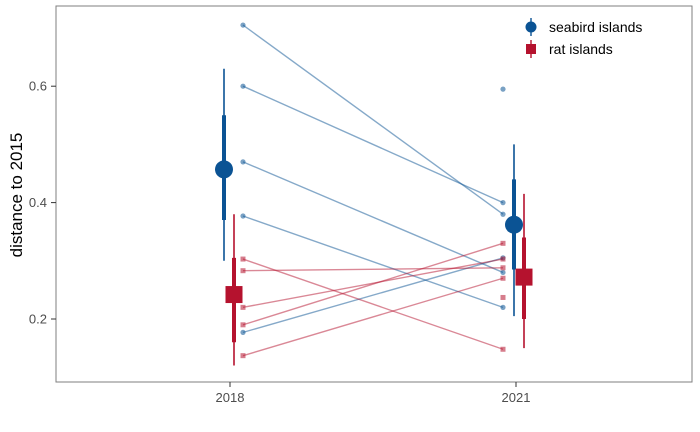 Image resolution: width=700 pixels, height=432 pixels. Describe the element at coordinates (516, 397) in the screenshot. I see `x-tick-label: 2021` at that location.